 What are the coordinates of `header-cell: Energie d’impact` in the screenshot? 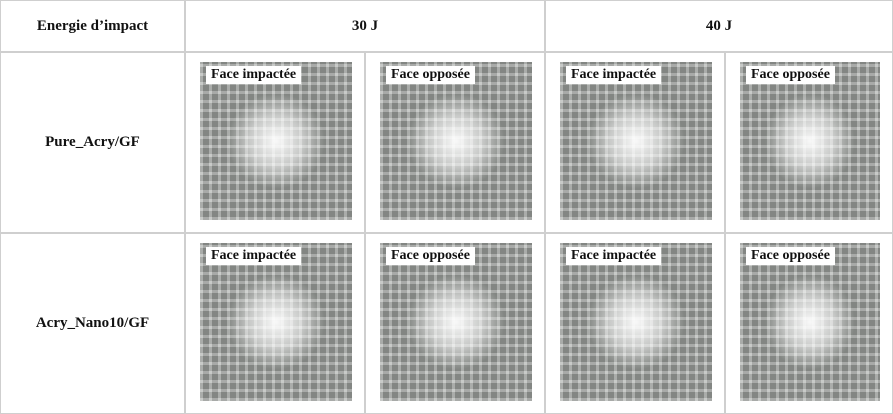 It's located at (92, 26).